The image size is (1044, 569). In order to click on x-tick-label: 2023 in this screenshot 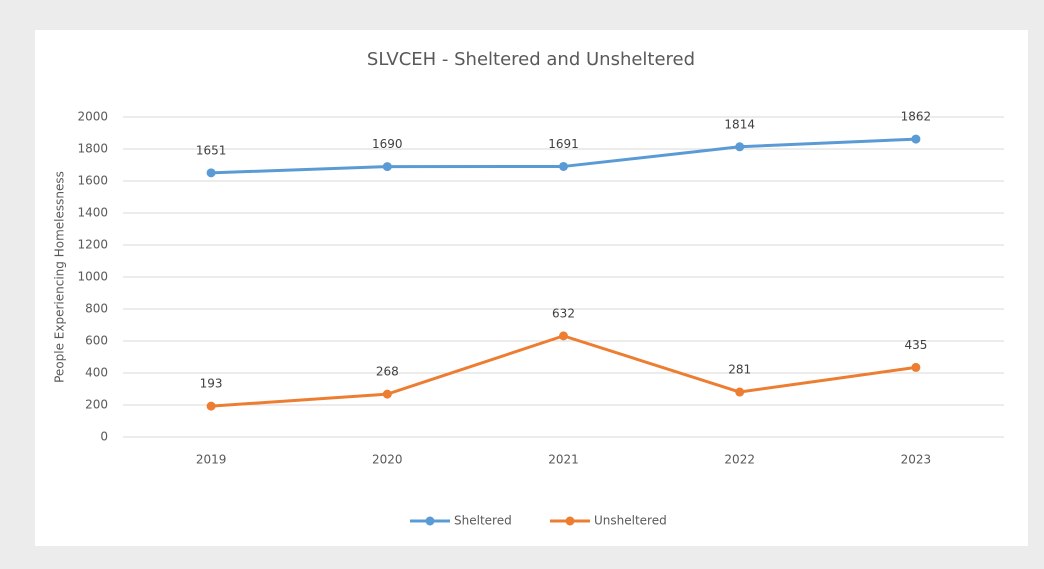, I will do `click(916, 460)`.